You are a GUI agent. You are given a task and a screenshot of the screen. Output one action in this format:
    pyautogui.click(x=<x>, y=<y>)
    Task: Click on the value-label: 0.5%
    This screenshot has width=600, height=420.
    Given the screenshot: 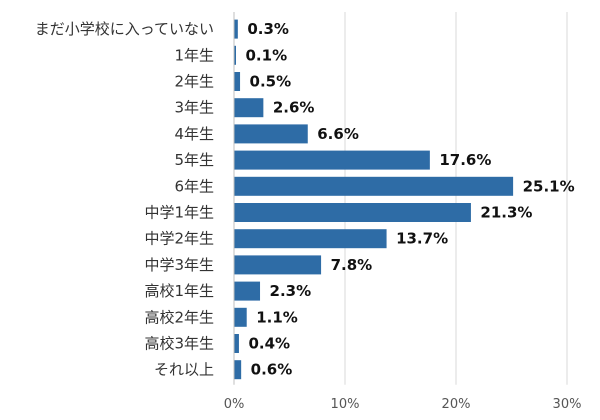 What is the action you would take?
    pyautogui.click(x=271, y=82)
    